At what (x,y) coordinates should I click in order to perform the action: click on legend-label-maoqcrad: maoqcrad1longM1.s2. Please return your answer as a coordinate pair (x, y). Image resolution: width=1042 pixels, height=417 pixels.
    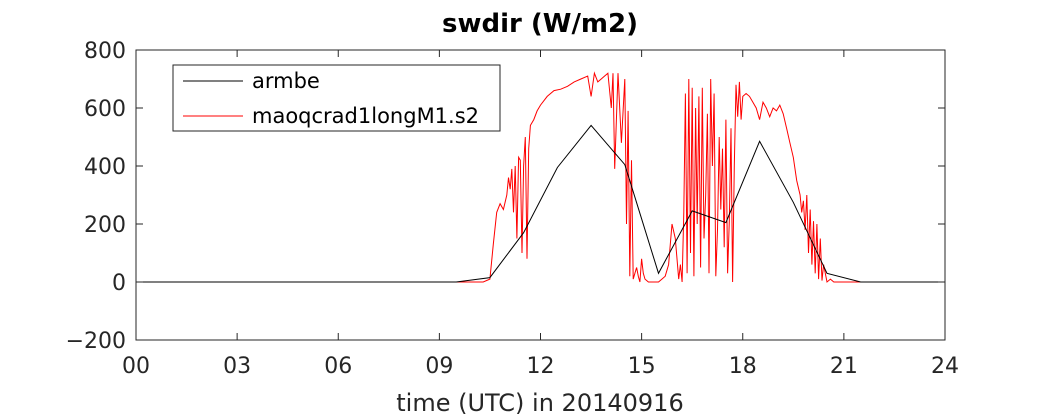
    Looking at the image, I should click on (365, 116).